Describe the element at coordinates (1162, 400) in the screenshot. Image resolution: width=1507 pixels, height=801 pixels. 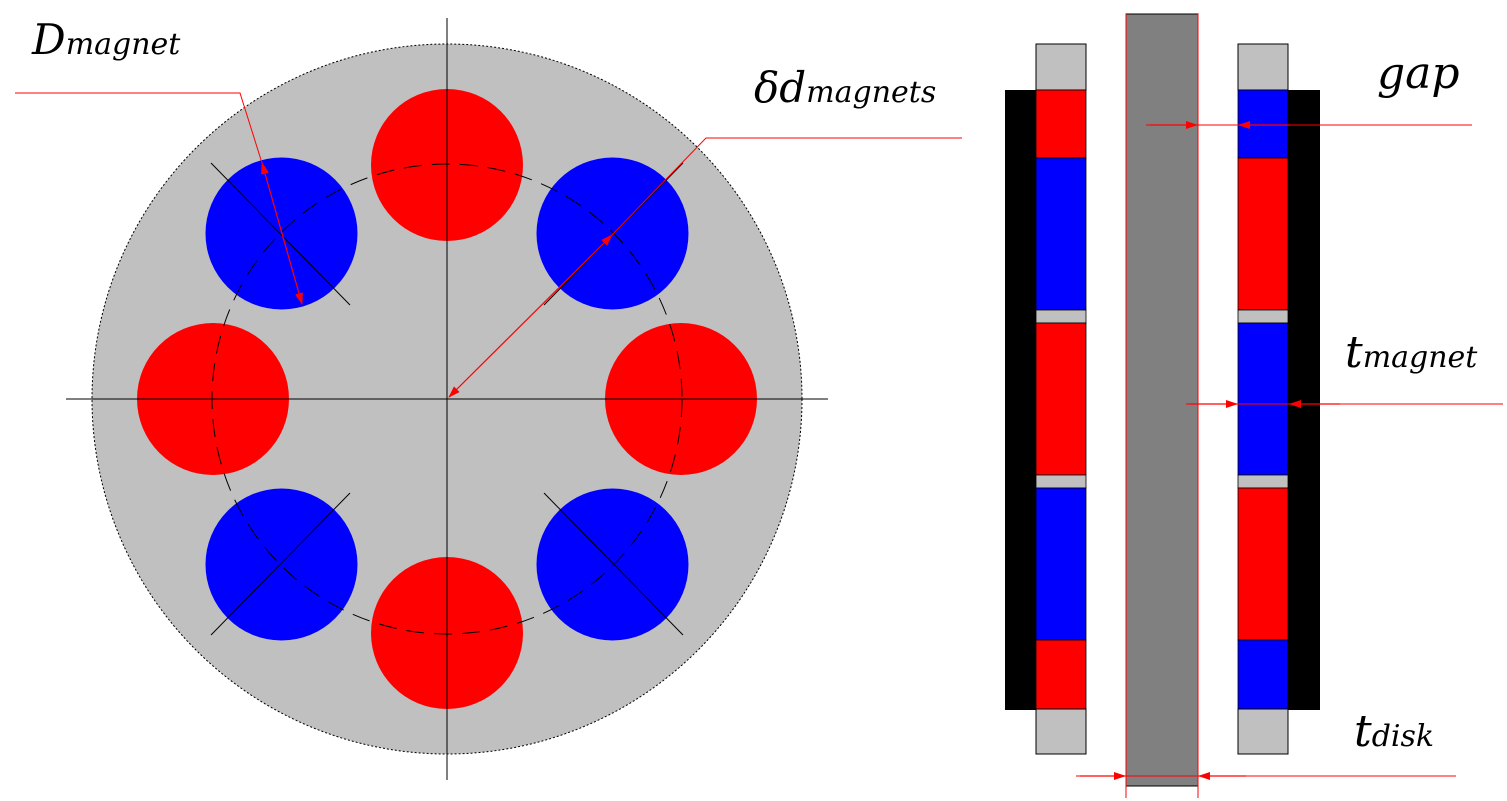
I see `center-disk` at that location.